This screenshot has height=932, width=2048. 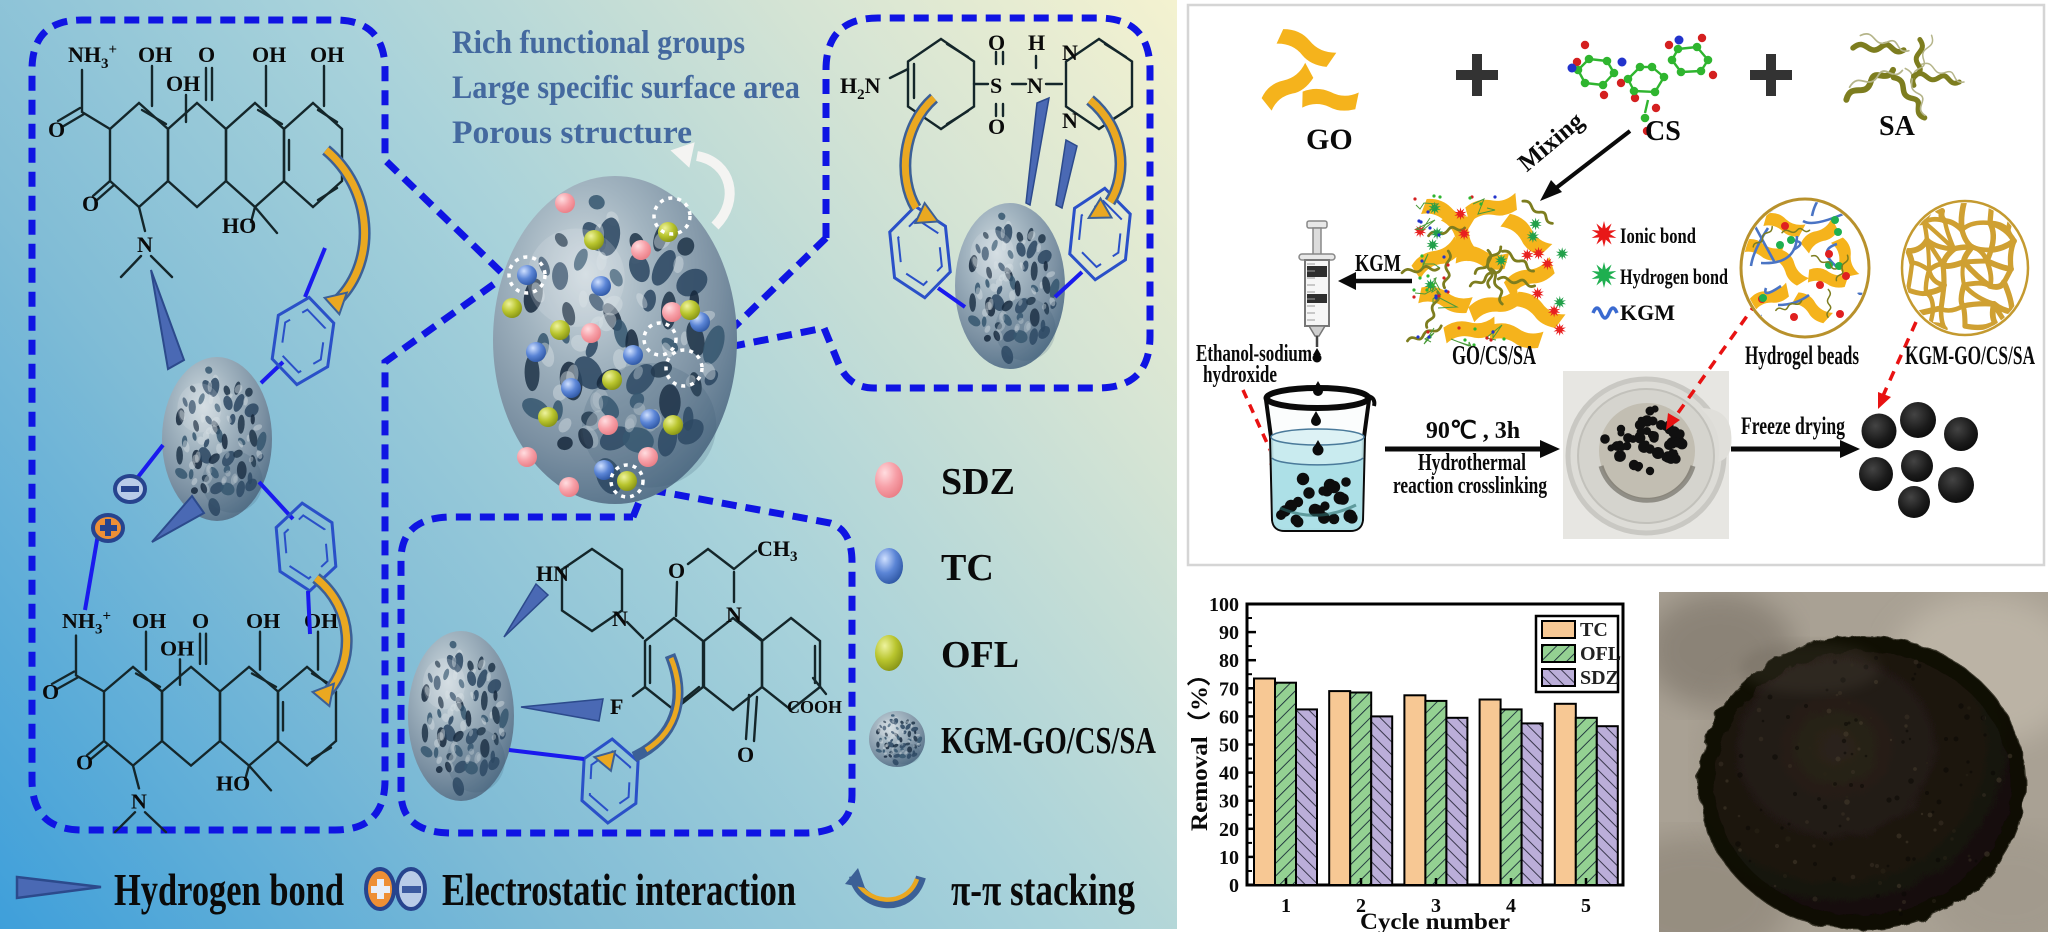 I want to click on svg-text: Removal（%）, so click(x=1199, y=746).